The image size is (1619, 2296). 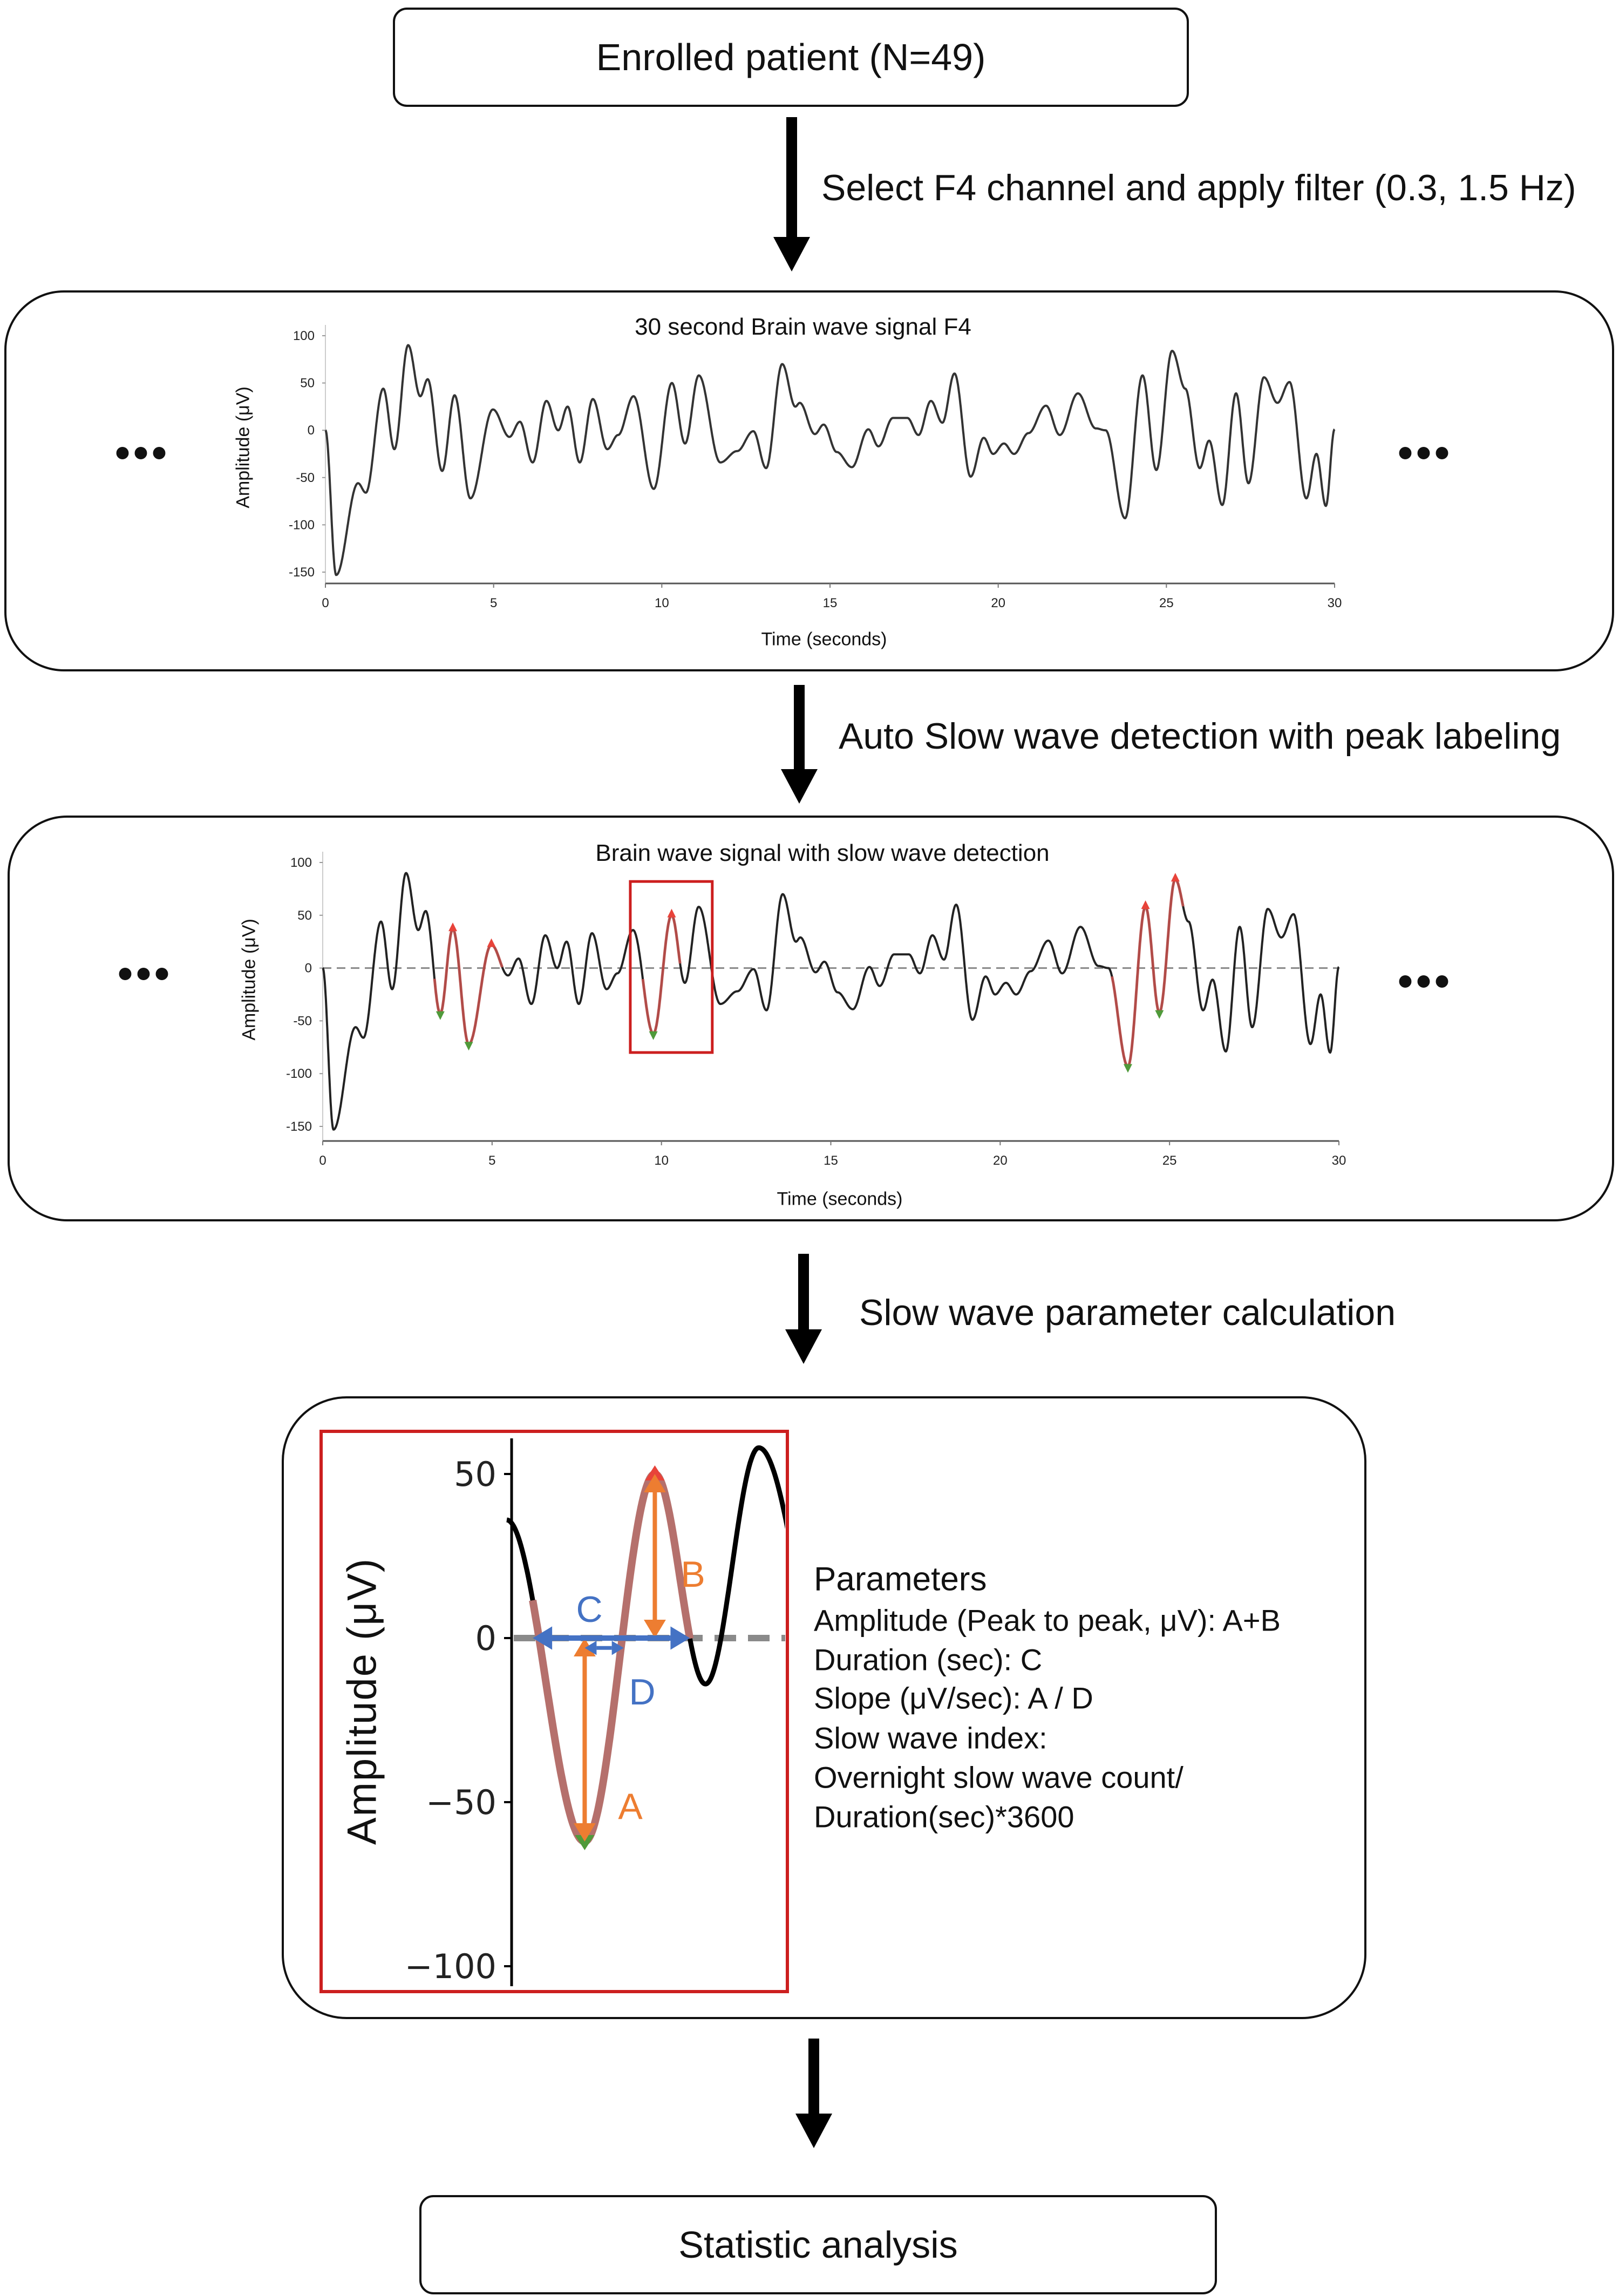 I want to click on enrolled-patient-box: Enrolled patient (N=49), so click(x=791, y=57).